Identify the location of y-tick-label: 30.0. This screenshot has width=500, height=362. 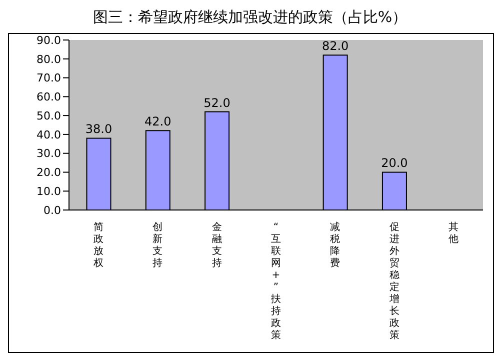
(48, 153).